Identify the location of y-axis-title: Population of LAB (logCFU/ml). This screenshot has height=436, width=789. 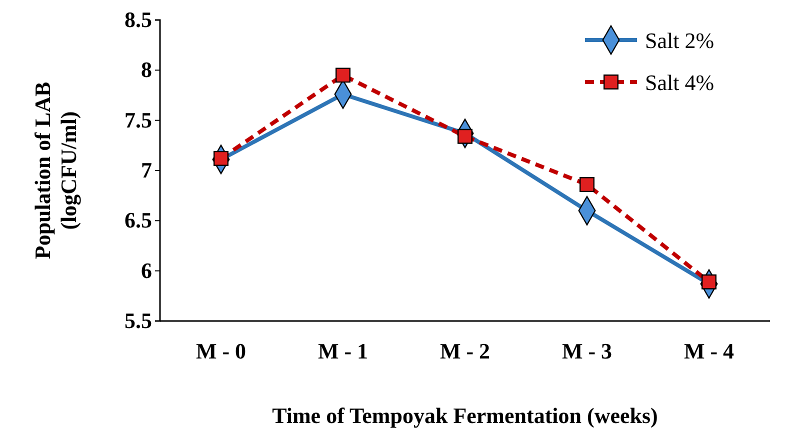
(55, 171).